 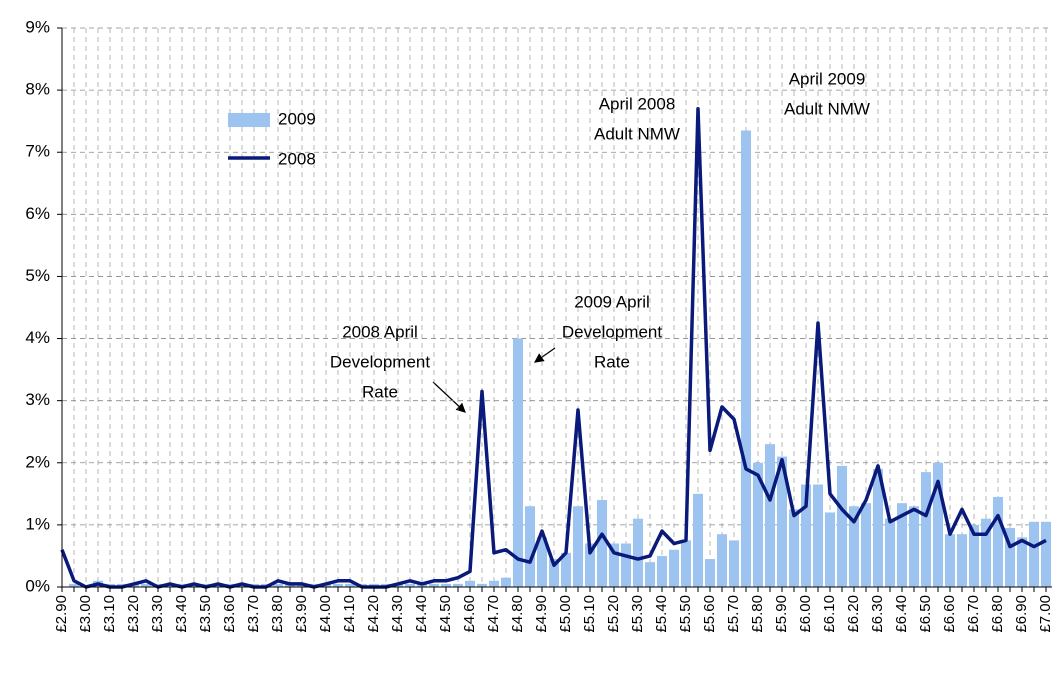 I want to click on y-tick-label: 4%, so click(x=37, y=337).